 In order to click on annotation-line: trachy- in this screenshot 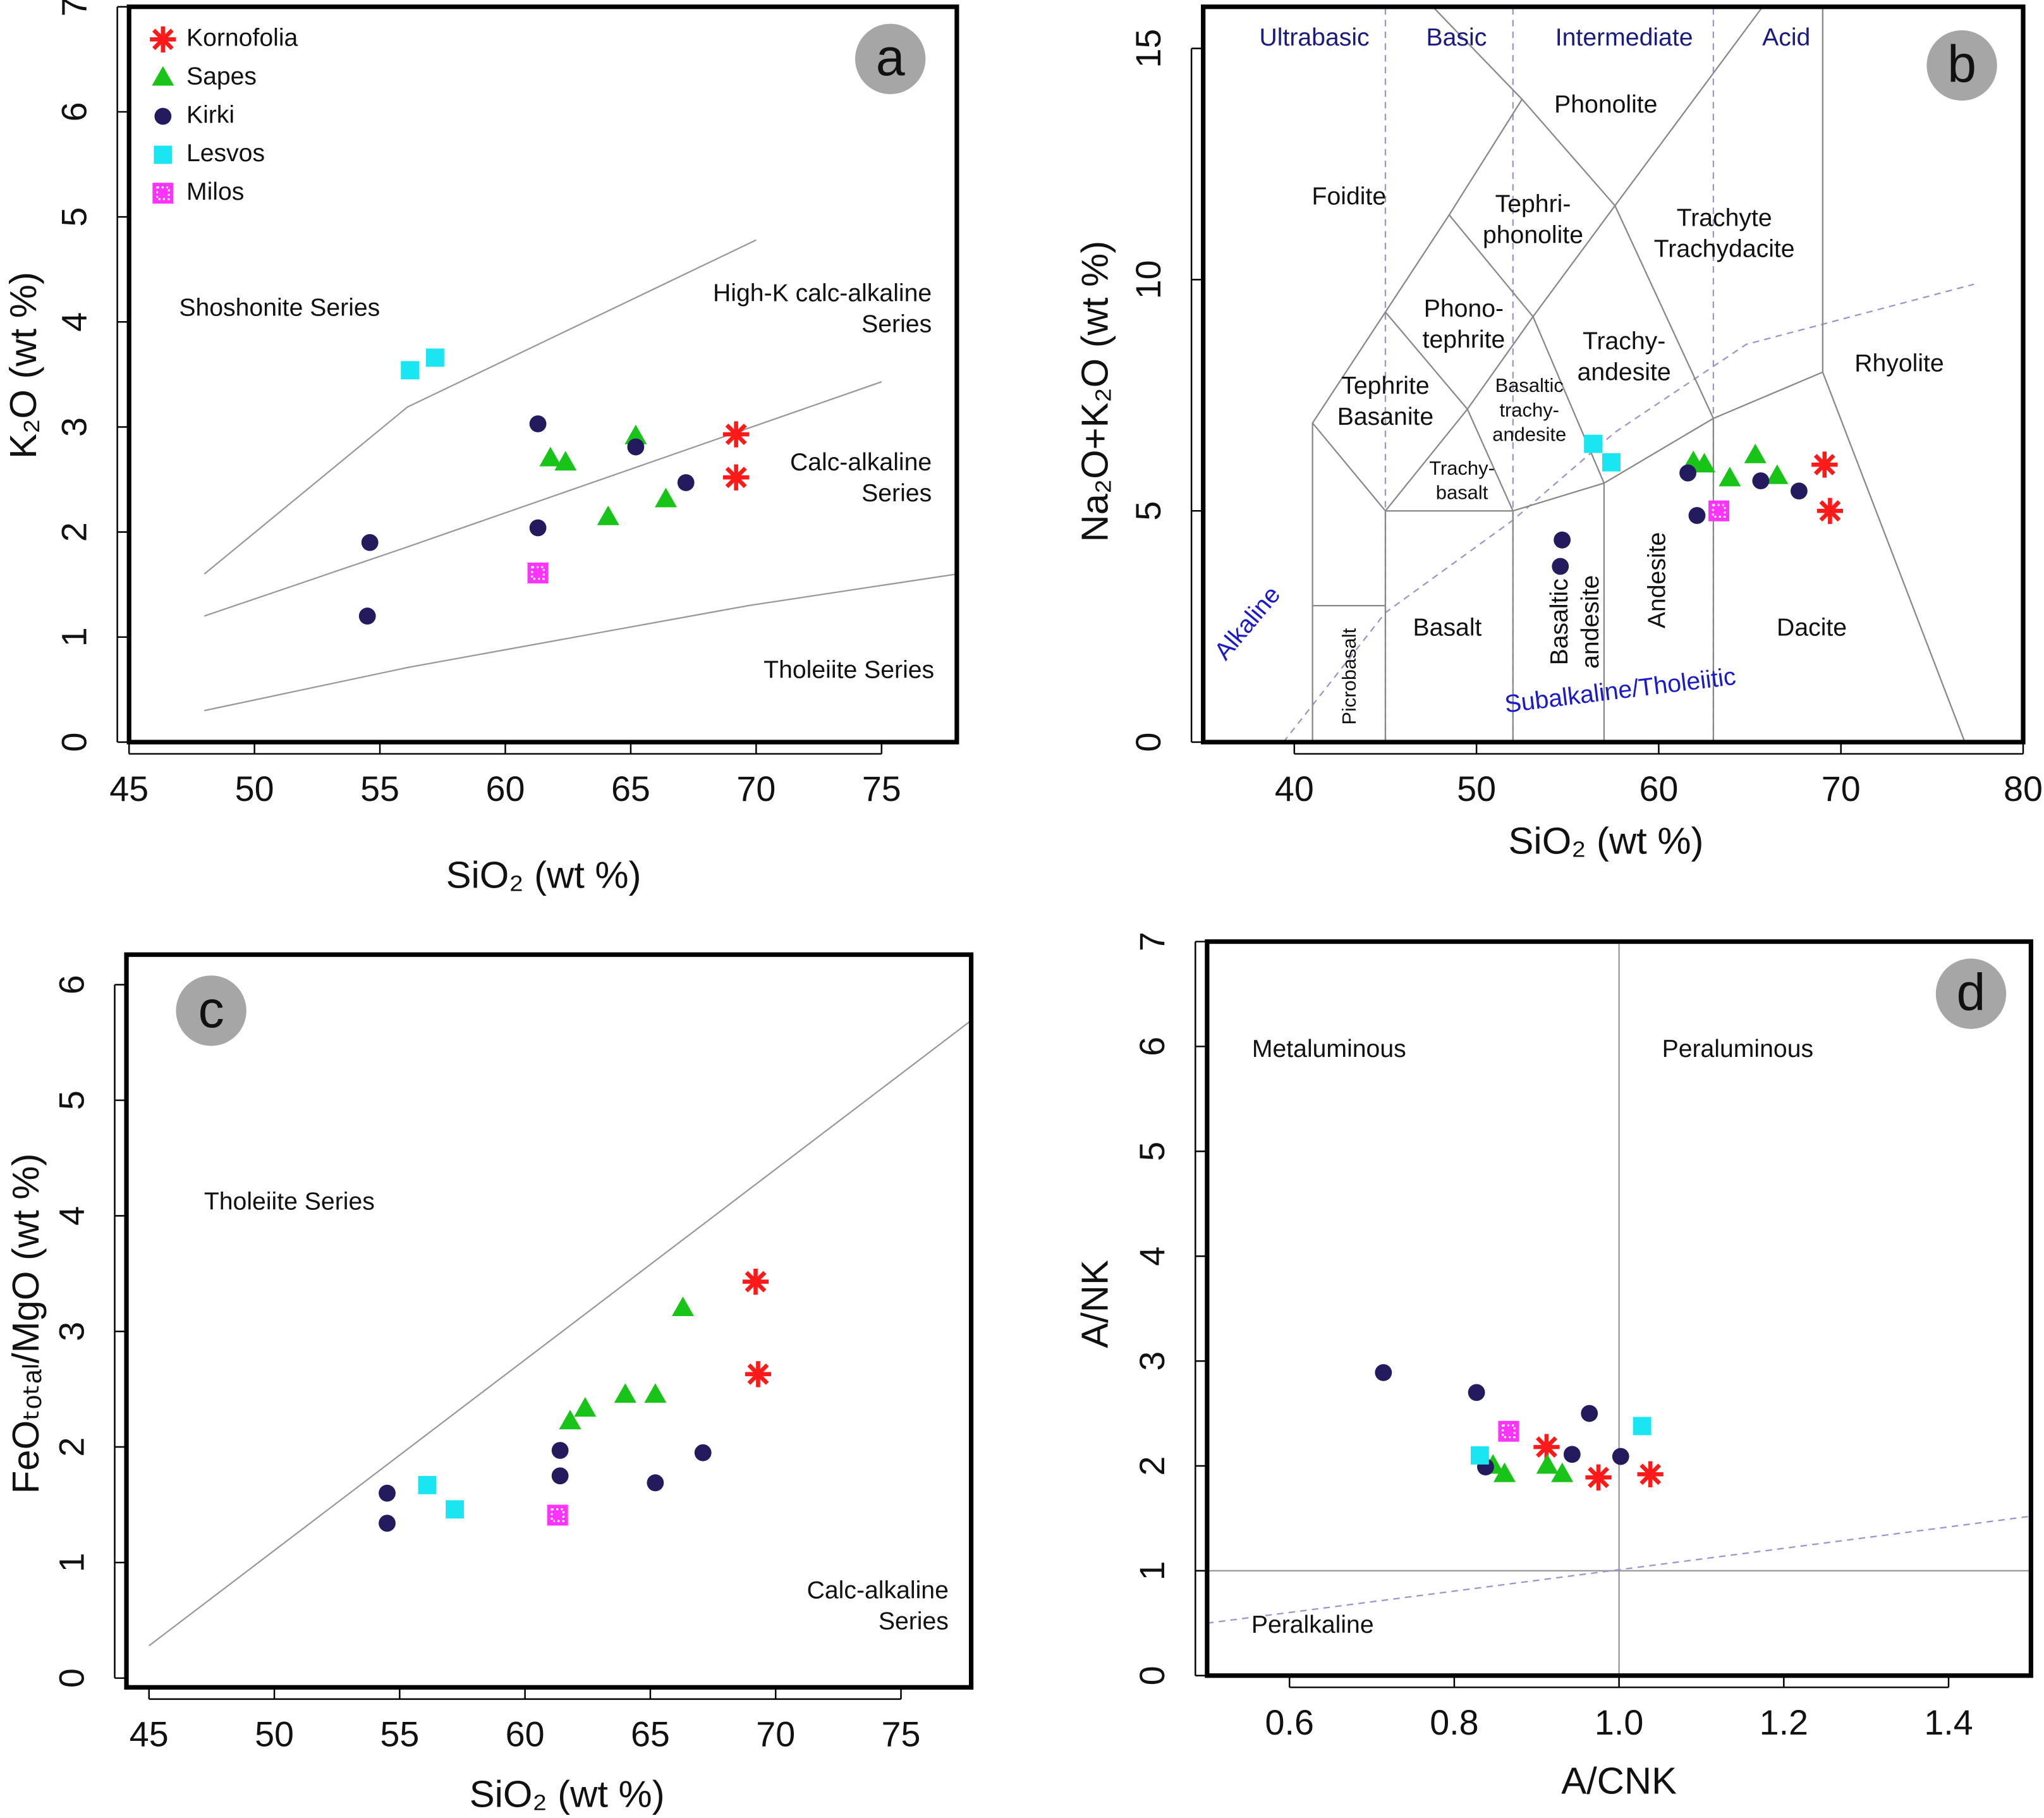, I will do `click(1529, 410)`.